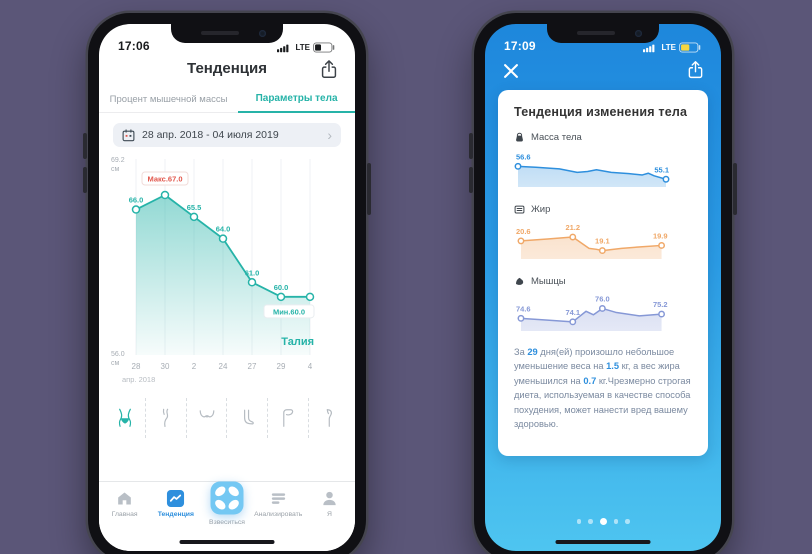 The width and height of the screenshot is (812, 554). I want to click on summary-highlight: 29, so click(532, 352).